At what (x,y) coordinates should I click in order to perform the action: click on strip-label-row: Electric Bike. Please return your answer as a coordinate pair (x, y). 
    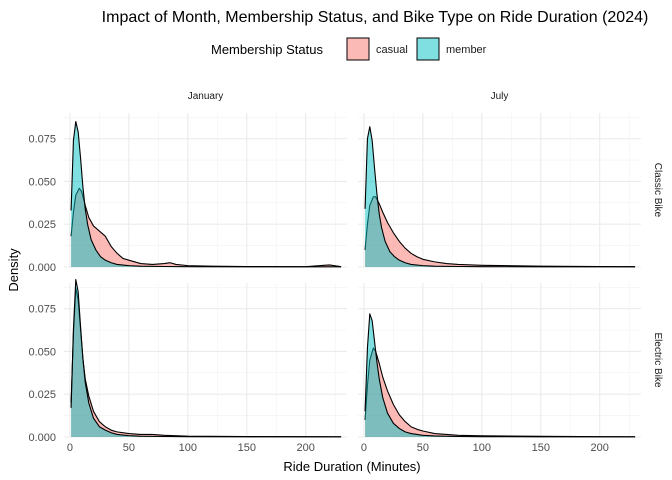
    Looking at the image, I should click on (657, 359).